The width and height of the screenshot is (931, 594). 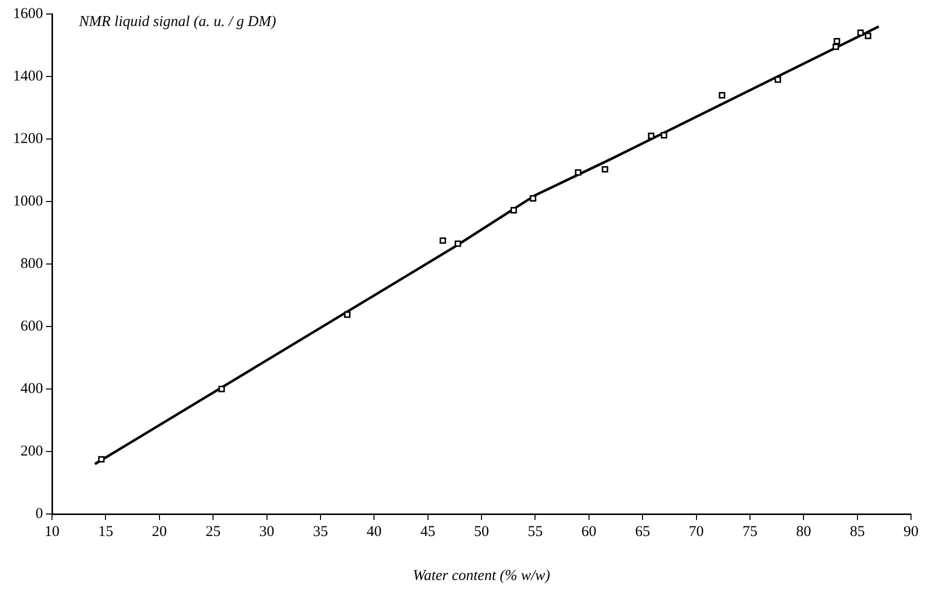 What do you see at coordinates (374, 532) in the screenshot?
I see `x-tick-label: 40` at bounding box center [374, 532].